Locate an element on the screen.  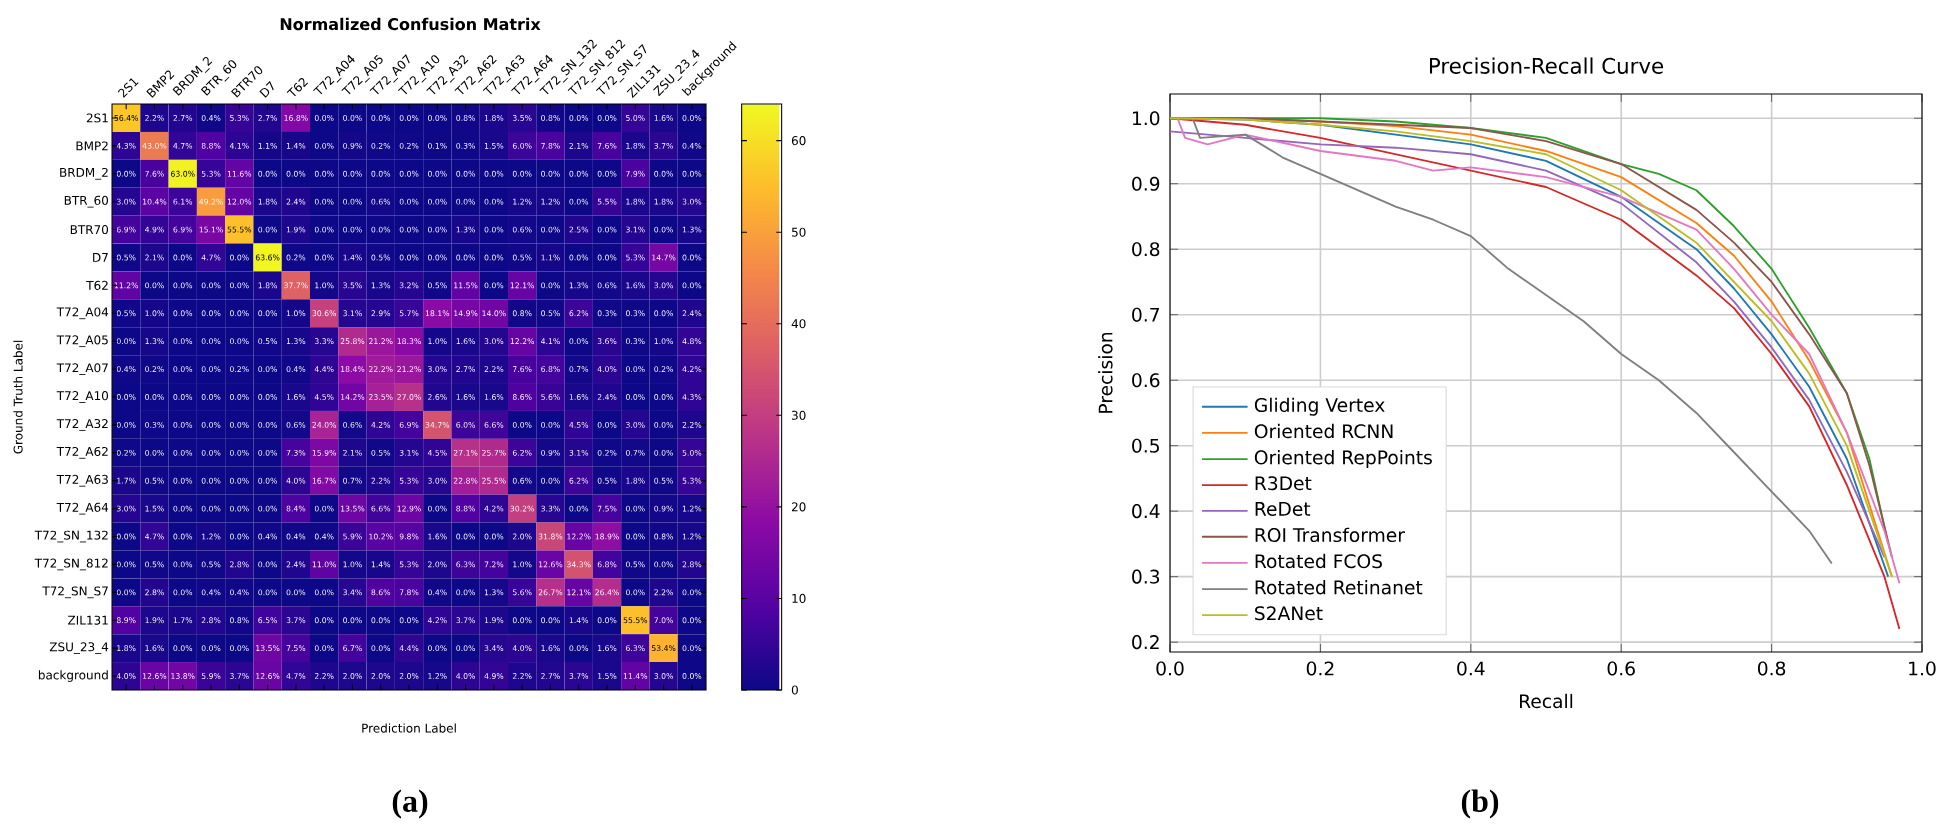
text: (a) is located at coordinates (410, 804).